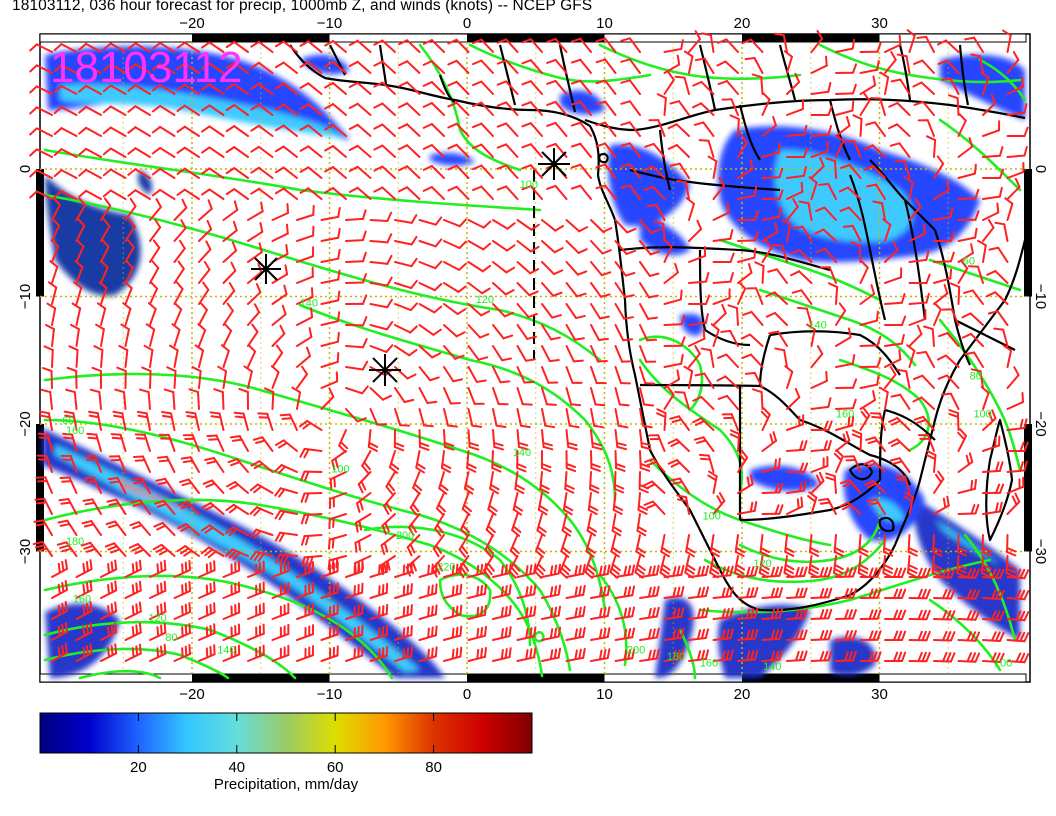  Describe the element at coordinates (772, 667) in the screenshot. I see `contour-label: 140` at that location.